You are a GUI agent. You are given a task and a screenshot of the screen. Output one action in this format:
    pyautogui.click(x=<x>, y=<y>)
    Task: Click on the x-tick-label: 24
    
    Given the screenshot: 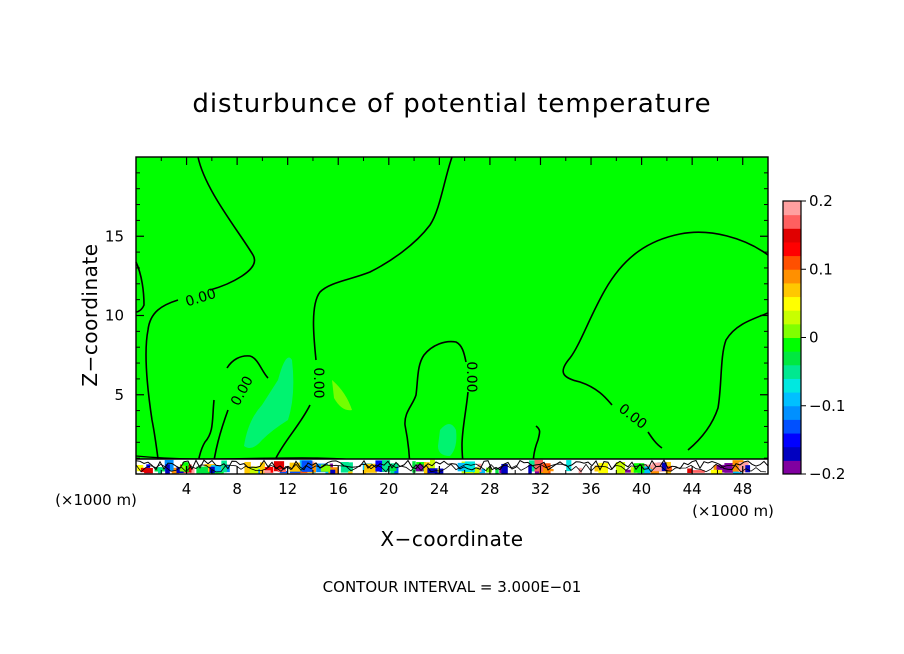 What is the action you would take?
    pyautogui.click(x=439, y=489)
    